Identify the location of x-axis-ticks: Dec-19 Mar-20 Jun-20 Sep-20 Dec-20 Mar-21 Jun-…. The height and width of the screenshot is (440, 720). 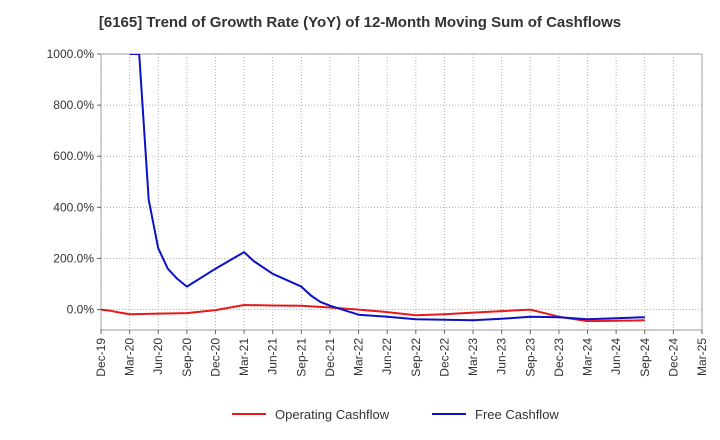
(401, 353).